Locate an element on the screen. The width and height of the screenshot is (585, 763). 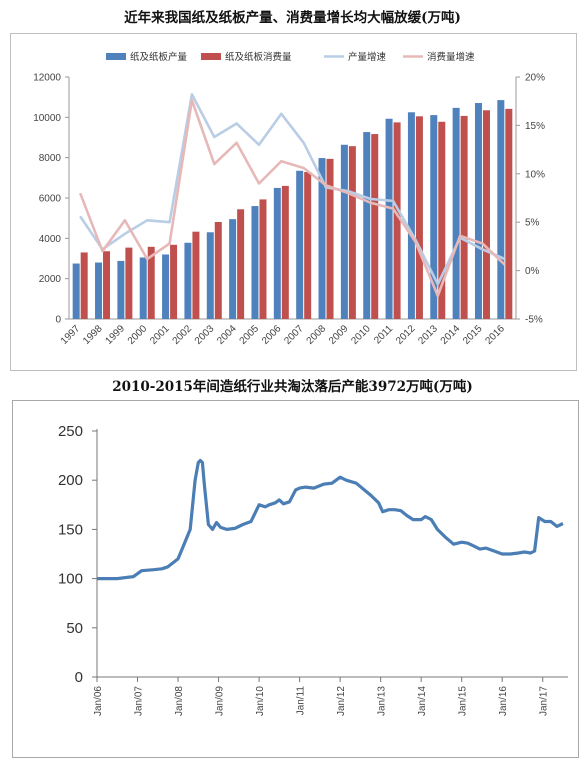
x-tick-label: 2008 is located at coordinates (317, 335).